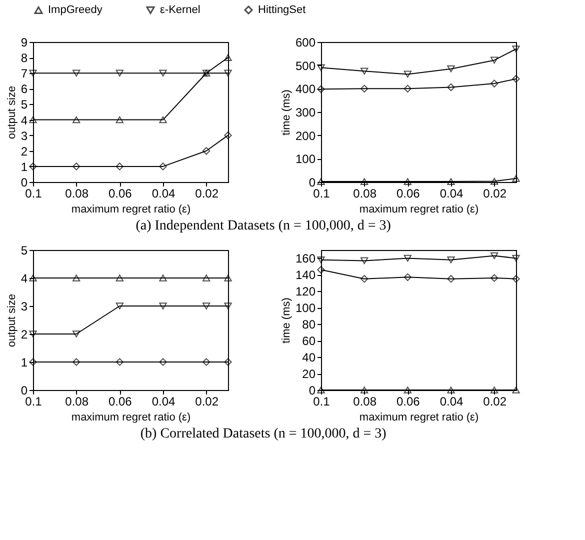 The width and height of the screenshot is (585, 540). Describe the element at coordinates (309, 357) in the screenshot. I see `y-tick-label: 40` at that location.